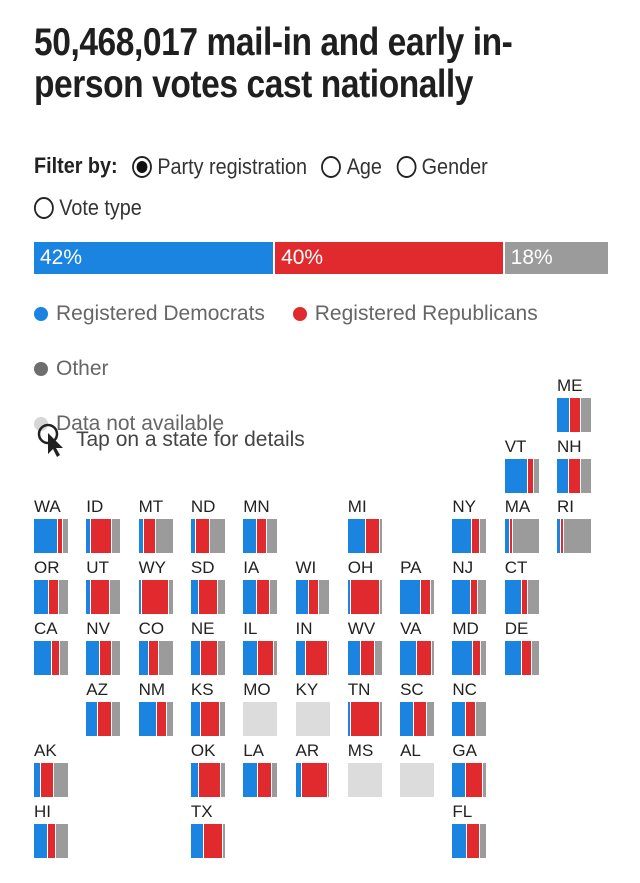 The image size is (640, 883). What do you see at coordinates (219, 167) in the screenshot?
I see `filter-option-party: Party registration` at bounding box center [219, 167].